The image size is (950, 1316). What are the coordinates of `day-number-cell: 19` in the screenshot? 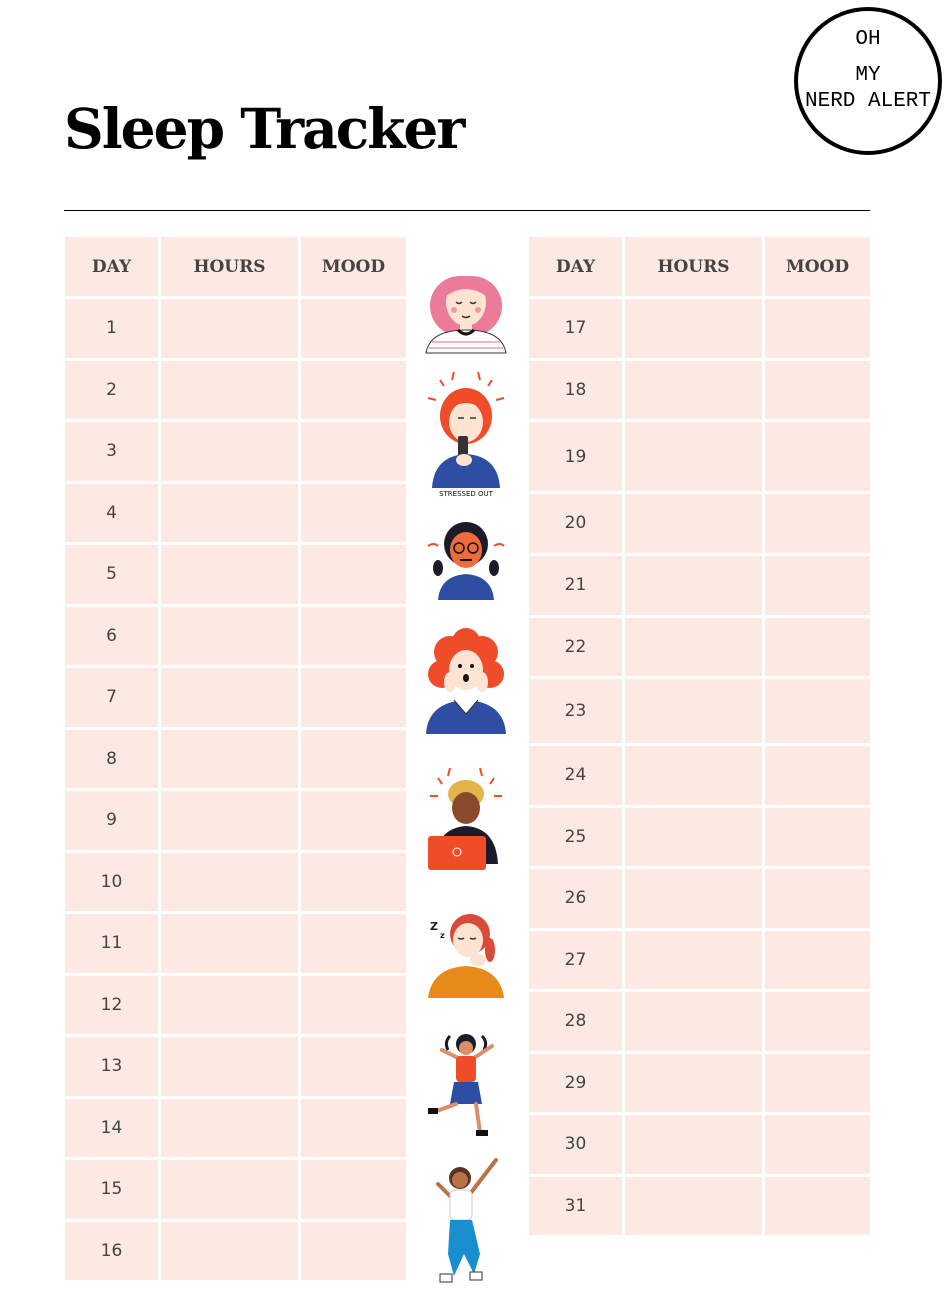 It's located at (575, 456).